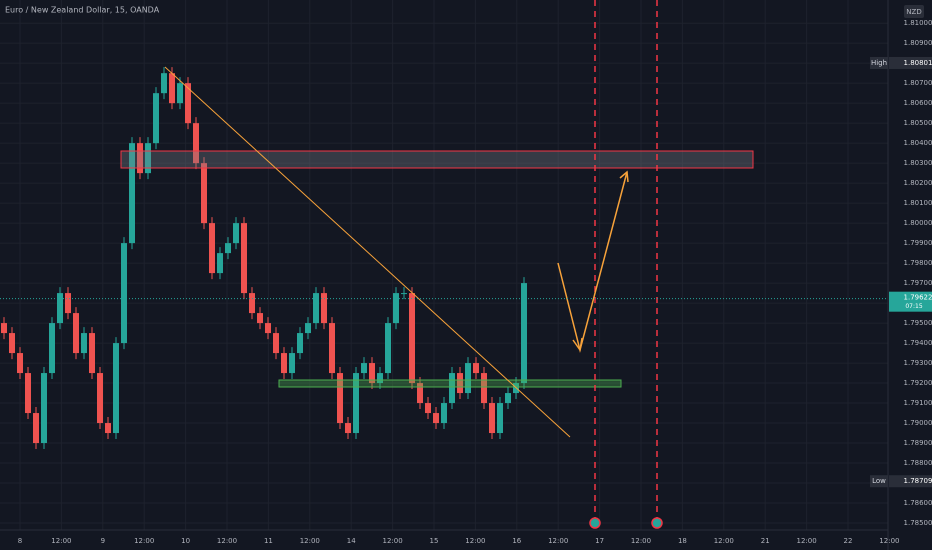 The height and width of the screenshot is (550, 932). Describe the element at coordinates (434, 541) in the screenshot. I see `x-tick-label: 15` at that location.